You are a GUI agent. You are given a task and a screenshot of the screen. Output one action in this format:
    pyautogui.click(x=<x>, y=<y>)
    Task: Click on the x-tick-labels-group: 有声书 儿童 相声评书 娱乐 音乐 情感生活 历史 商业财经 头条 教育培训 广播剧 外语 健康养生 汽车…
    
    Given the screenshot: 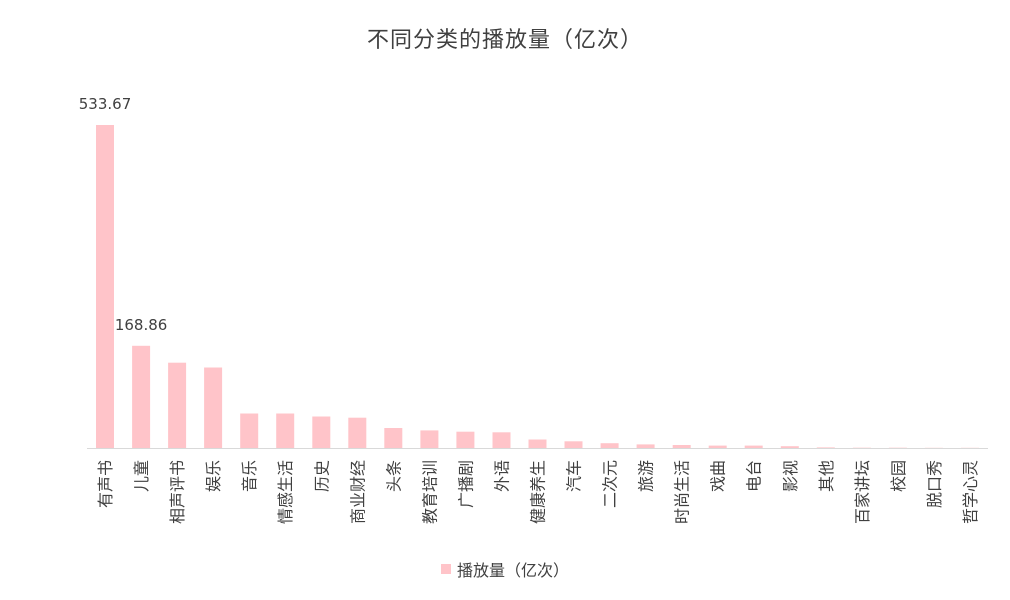 What is the action you would take?
    pyautogui.click(x=538, y=492)
    